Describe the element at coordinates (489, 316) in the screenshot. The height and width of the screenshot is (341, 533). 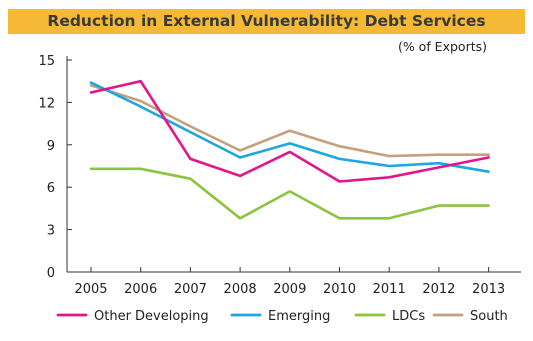
I see `legend-label: South` at that location.